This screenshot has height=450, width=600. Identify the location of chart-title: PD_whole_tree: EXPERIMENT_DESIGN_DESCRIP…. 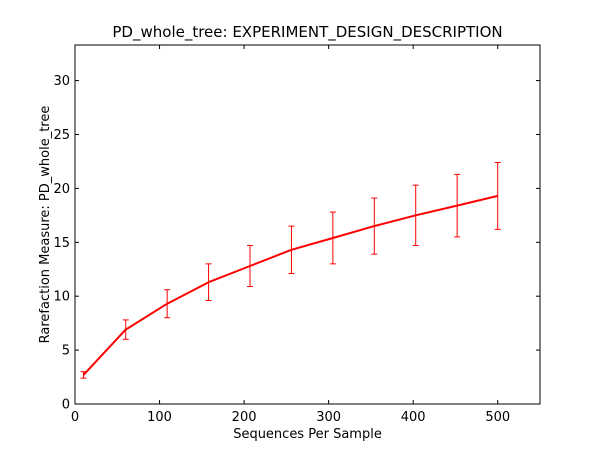
(307, 32).